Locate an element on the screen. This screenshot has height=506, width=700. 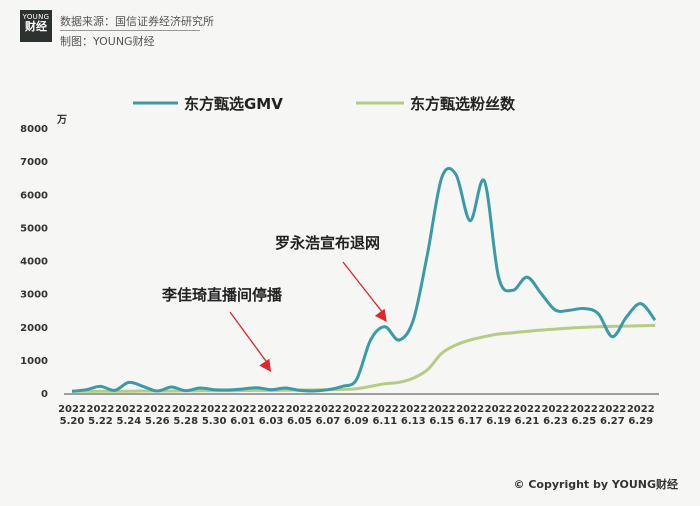
y-tick-label: 1000 is located at coordinates (34, 361).